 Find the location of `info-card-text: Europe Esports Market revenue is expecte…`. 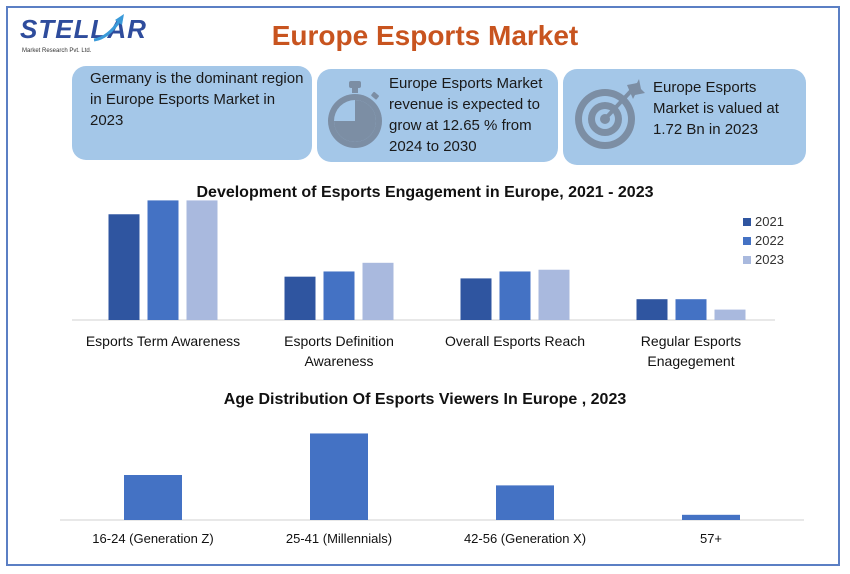

info-card-text: Europe Esports Market revenue is expecte… is located at coordinates (466, 115).